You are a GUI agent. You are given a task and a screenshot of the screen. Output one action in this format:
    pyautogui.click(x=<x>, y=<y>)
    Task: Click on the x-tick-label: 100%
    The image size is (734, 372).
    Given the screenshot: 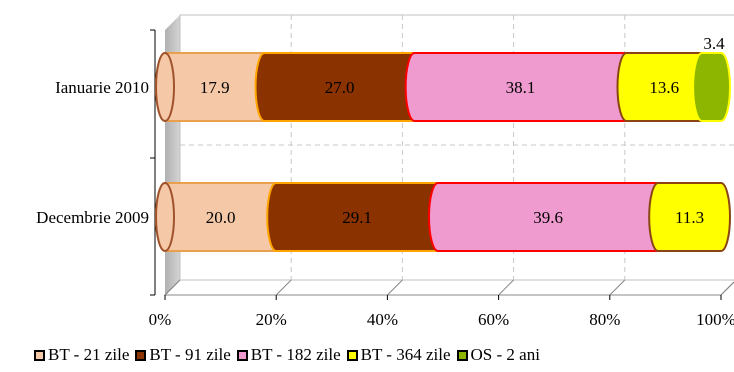 What is the action you would take?
    pyautogui.click(x=715, y=319)
    